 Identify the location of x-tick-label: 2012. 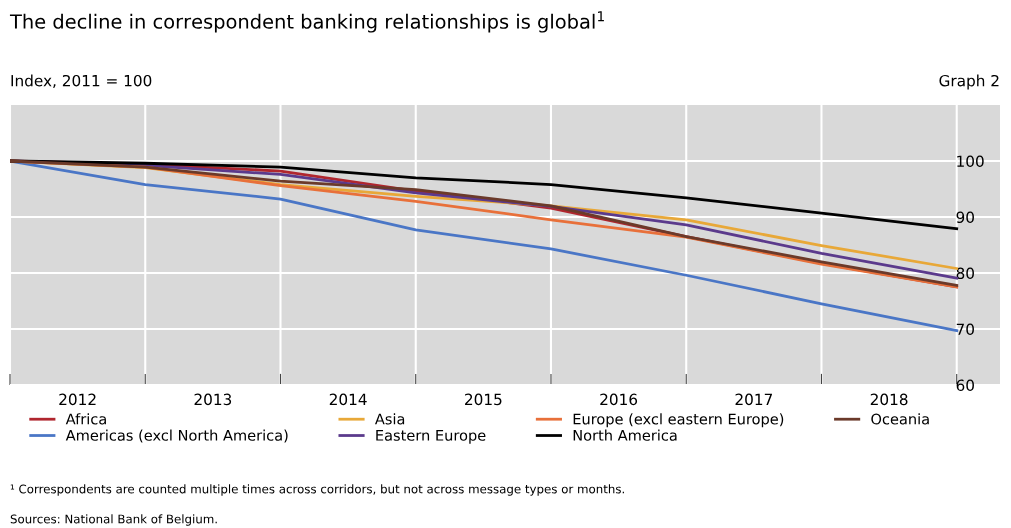
(77, 399).